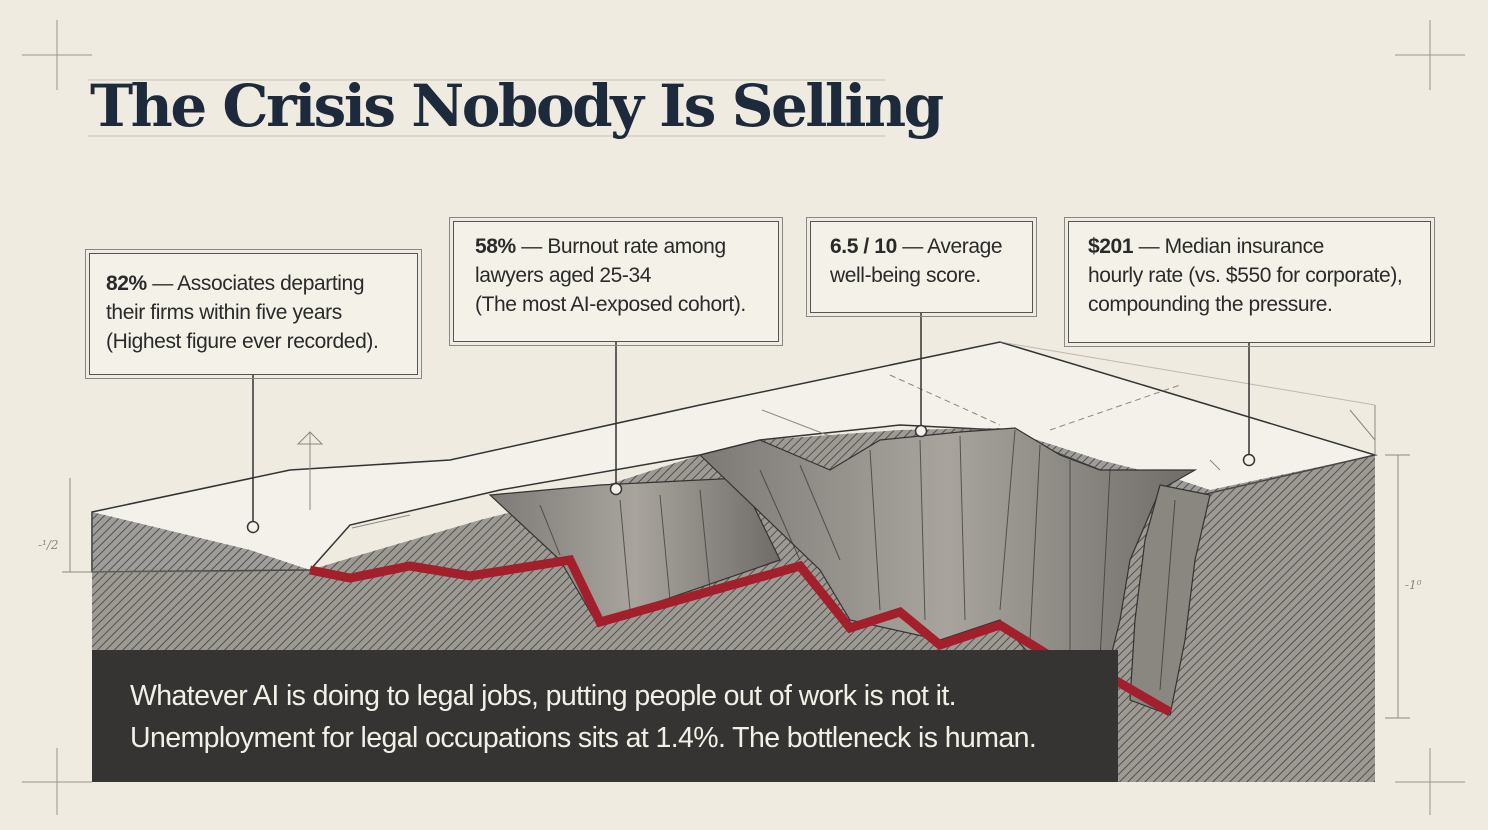 The height and width of the screenshot is (830, 1488). Describe the element at coordinates (952, 246) in the screenshot. I see `callout-text: — Average` at that location.